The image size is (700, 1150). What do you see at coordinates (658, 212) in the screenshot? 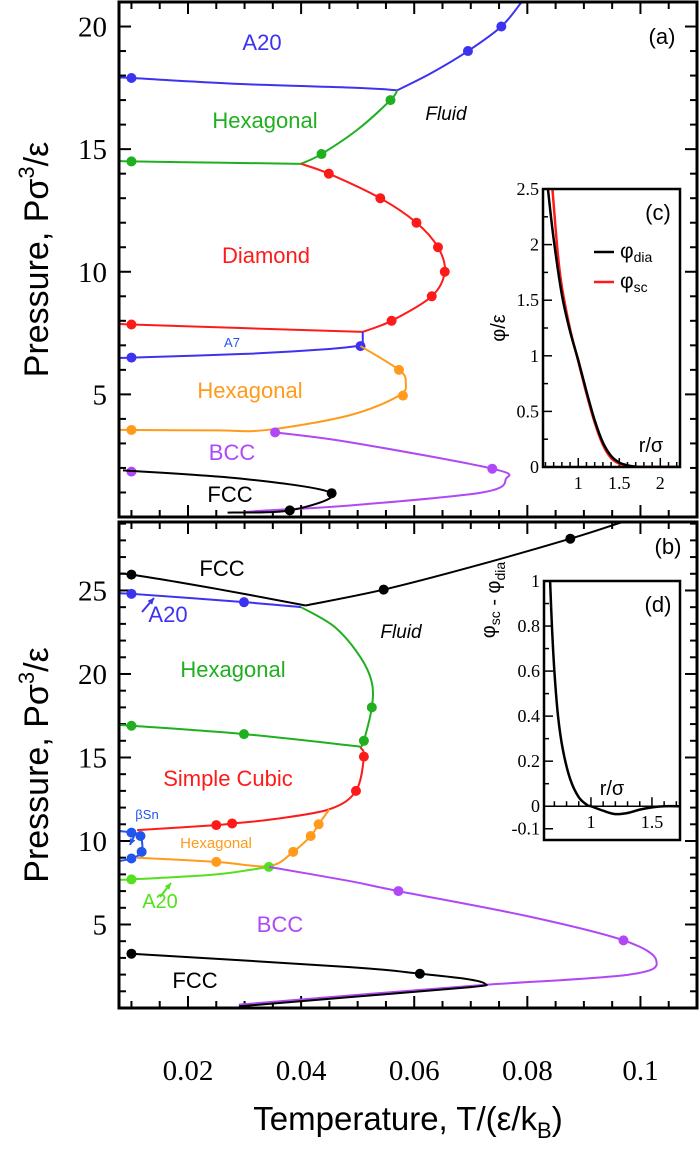
I see `inset-panel-label: (c)` at bounding box center [658, 212].